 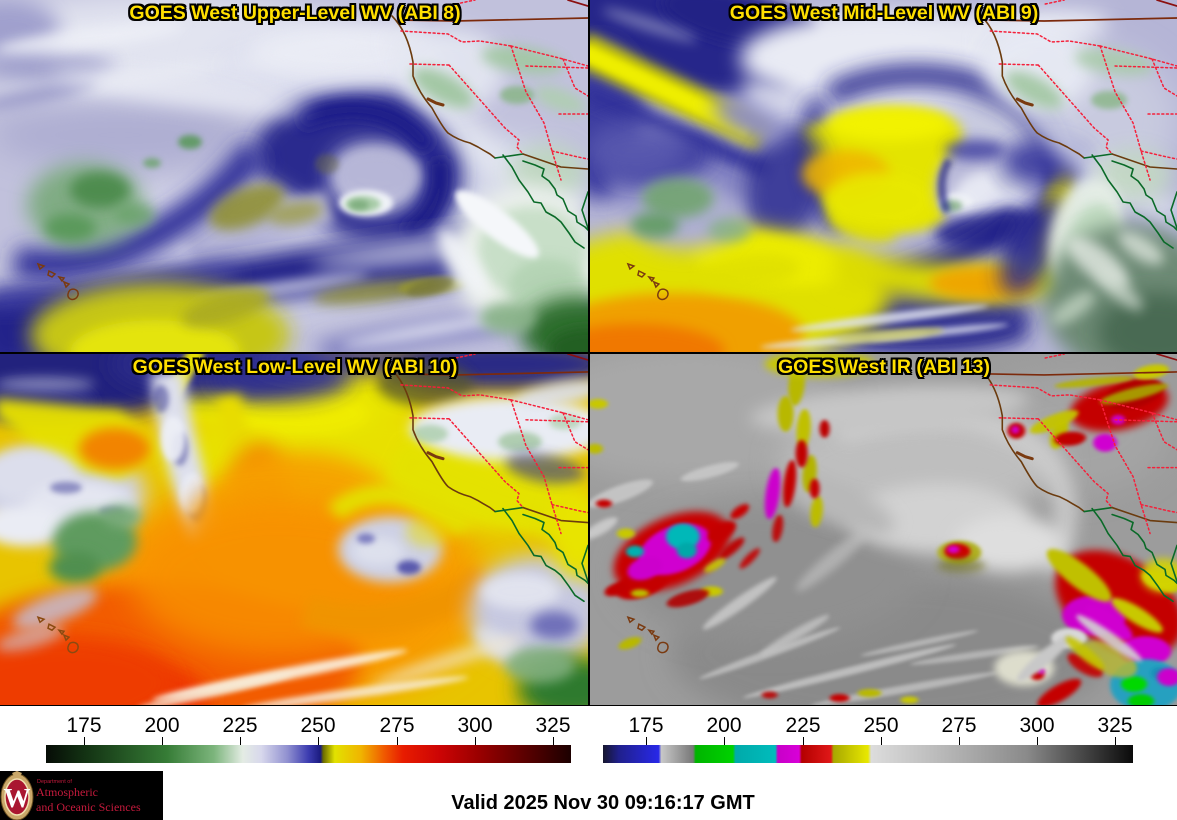 What do you see at coordinates (88, 807) in the screenshot?
I see `svg-text: and Oceanic Sciences` at bounding box center [88, 807].